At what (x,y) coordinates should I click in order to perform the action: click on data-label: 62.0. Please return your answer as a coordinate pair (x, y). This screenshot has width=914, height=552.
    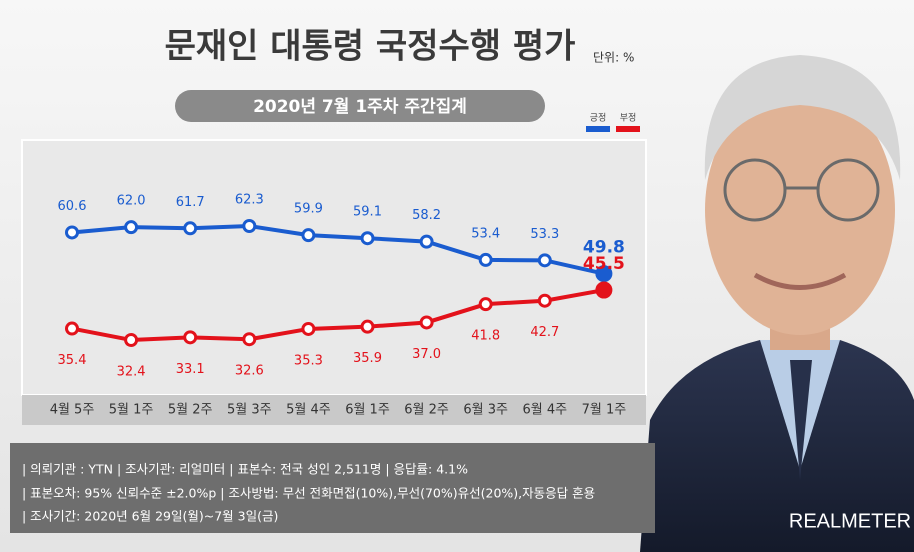
    Looking at the image, I should click on (131, 201).